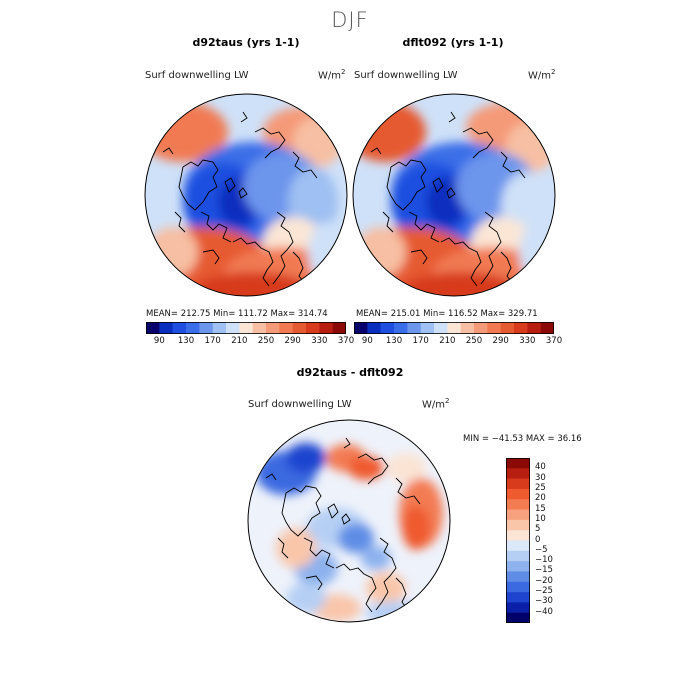 The width and height of the screenshot is (700, 700). What do you see at coordinates (544, 580) in the screenshot?
I see `colorbar-tick-label: −20` at bounding box center [544, 580].